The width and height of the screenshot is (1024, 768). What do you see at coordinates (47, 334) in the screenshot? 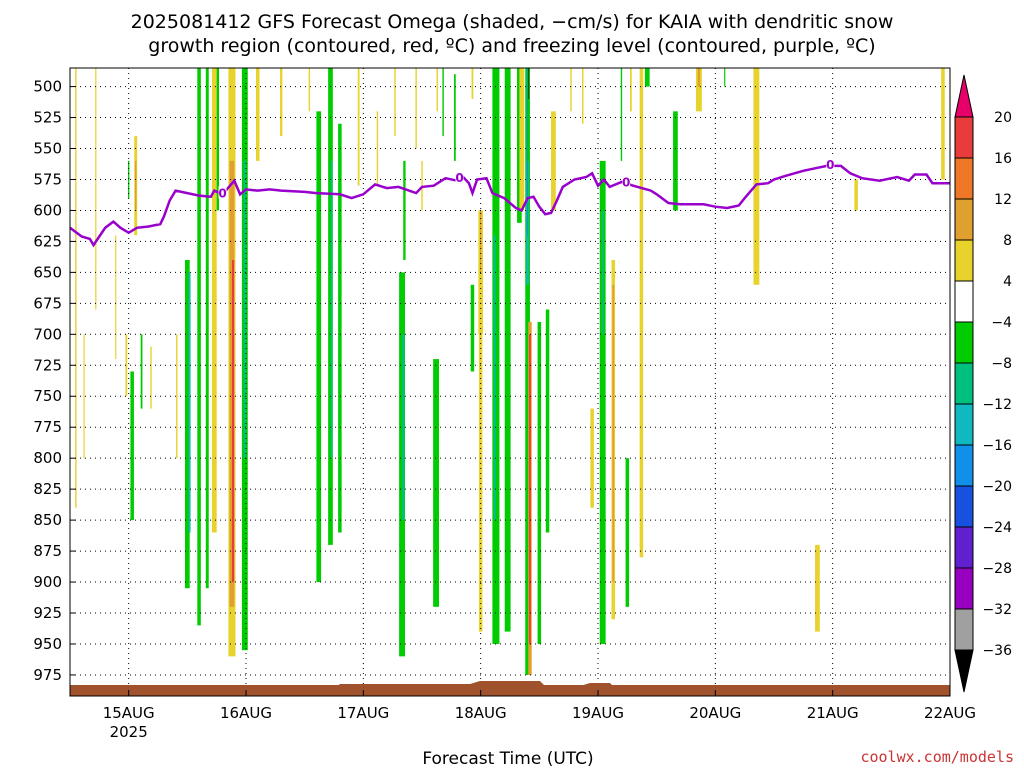
I see `y-tick-label: 700` at bounding box center [47, 334].